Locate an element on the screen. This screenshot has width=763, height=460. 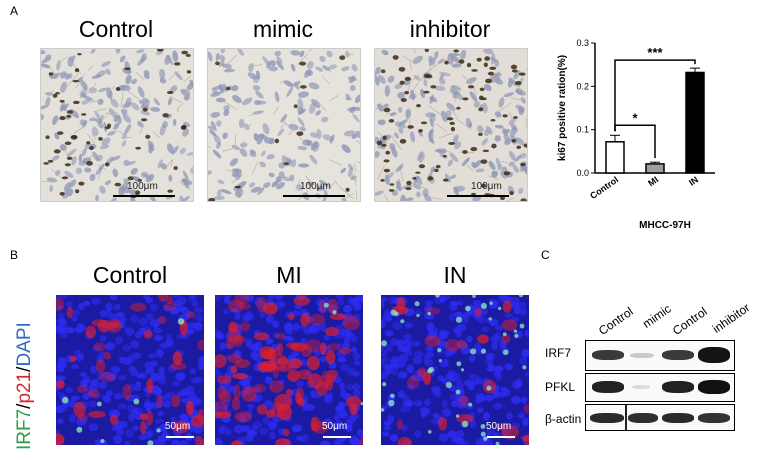
bar-control is located at coordinates (615, 157).